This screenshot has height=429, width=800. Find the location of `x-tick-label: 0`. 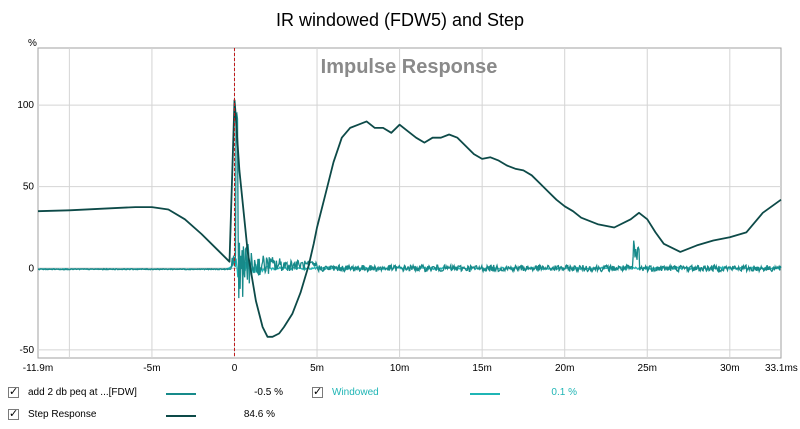

x-tick-label: 0 is located at coordinates (235, 368).